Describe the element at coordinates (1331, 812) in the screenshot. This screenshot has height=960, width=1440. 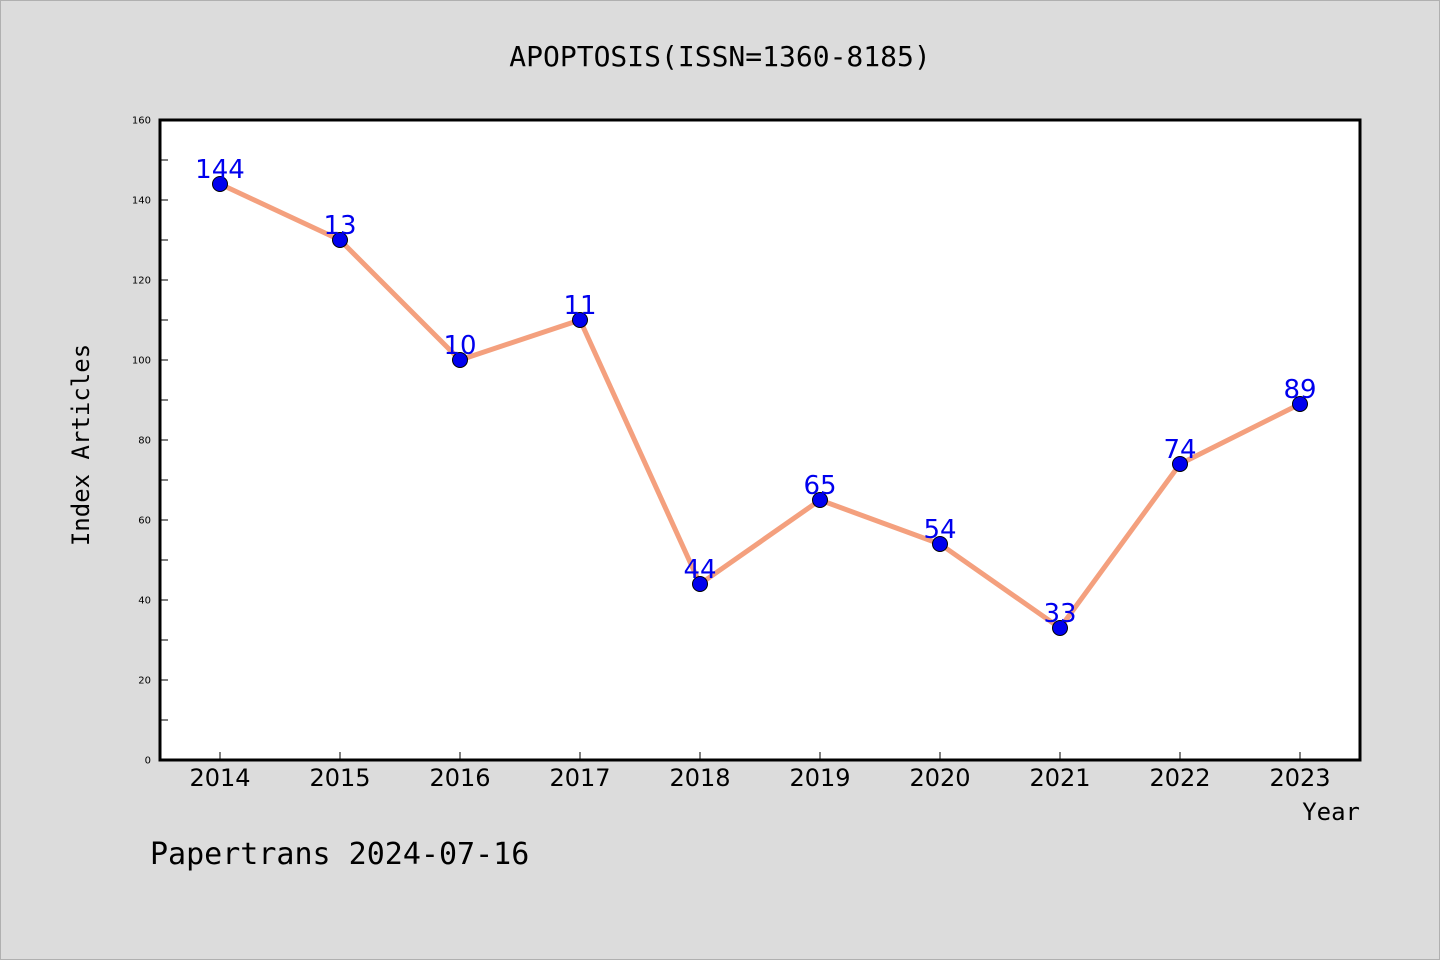
I see `x-axis-label: Year` at that location.